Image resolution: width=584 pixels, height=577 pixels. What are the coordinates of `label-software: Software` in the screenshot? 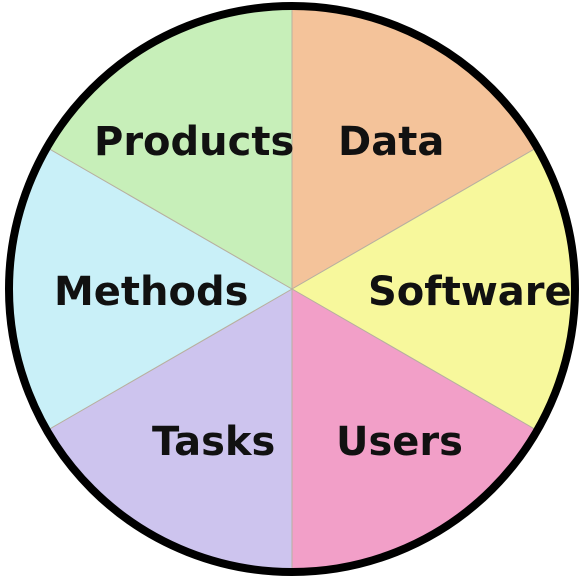 It's located at (470, 292).